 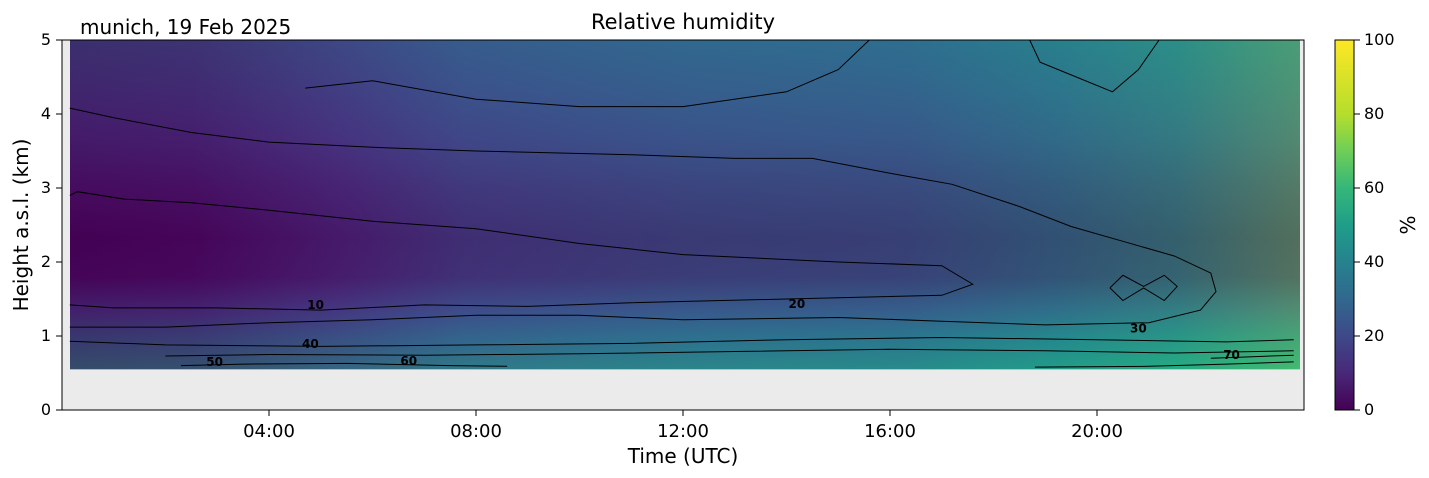 I want to click on colorbar-label: %, so click(x=1408, y=224).